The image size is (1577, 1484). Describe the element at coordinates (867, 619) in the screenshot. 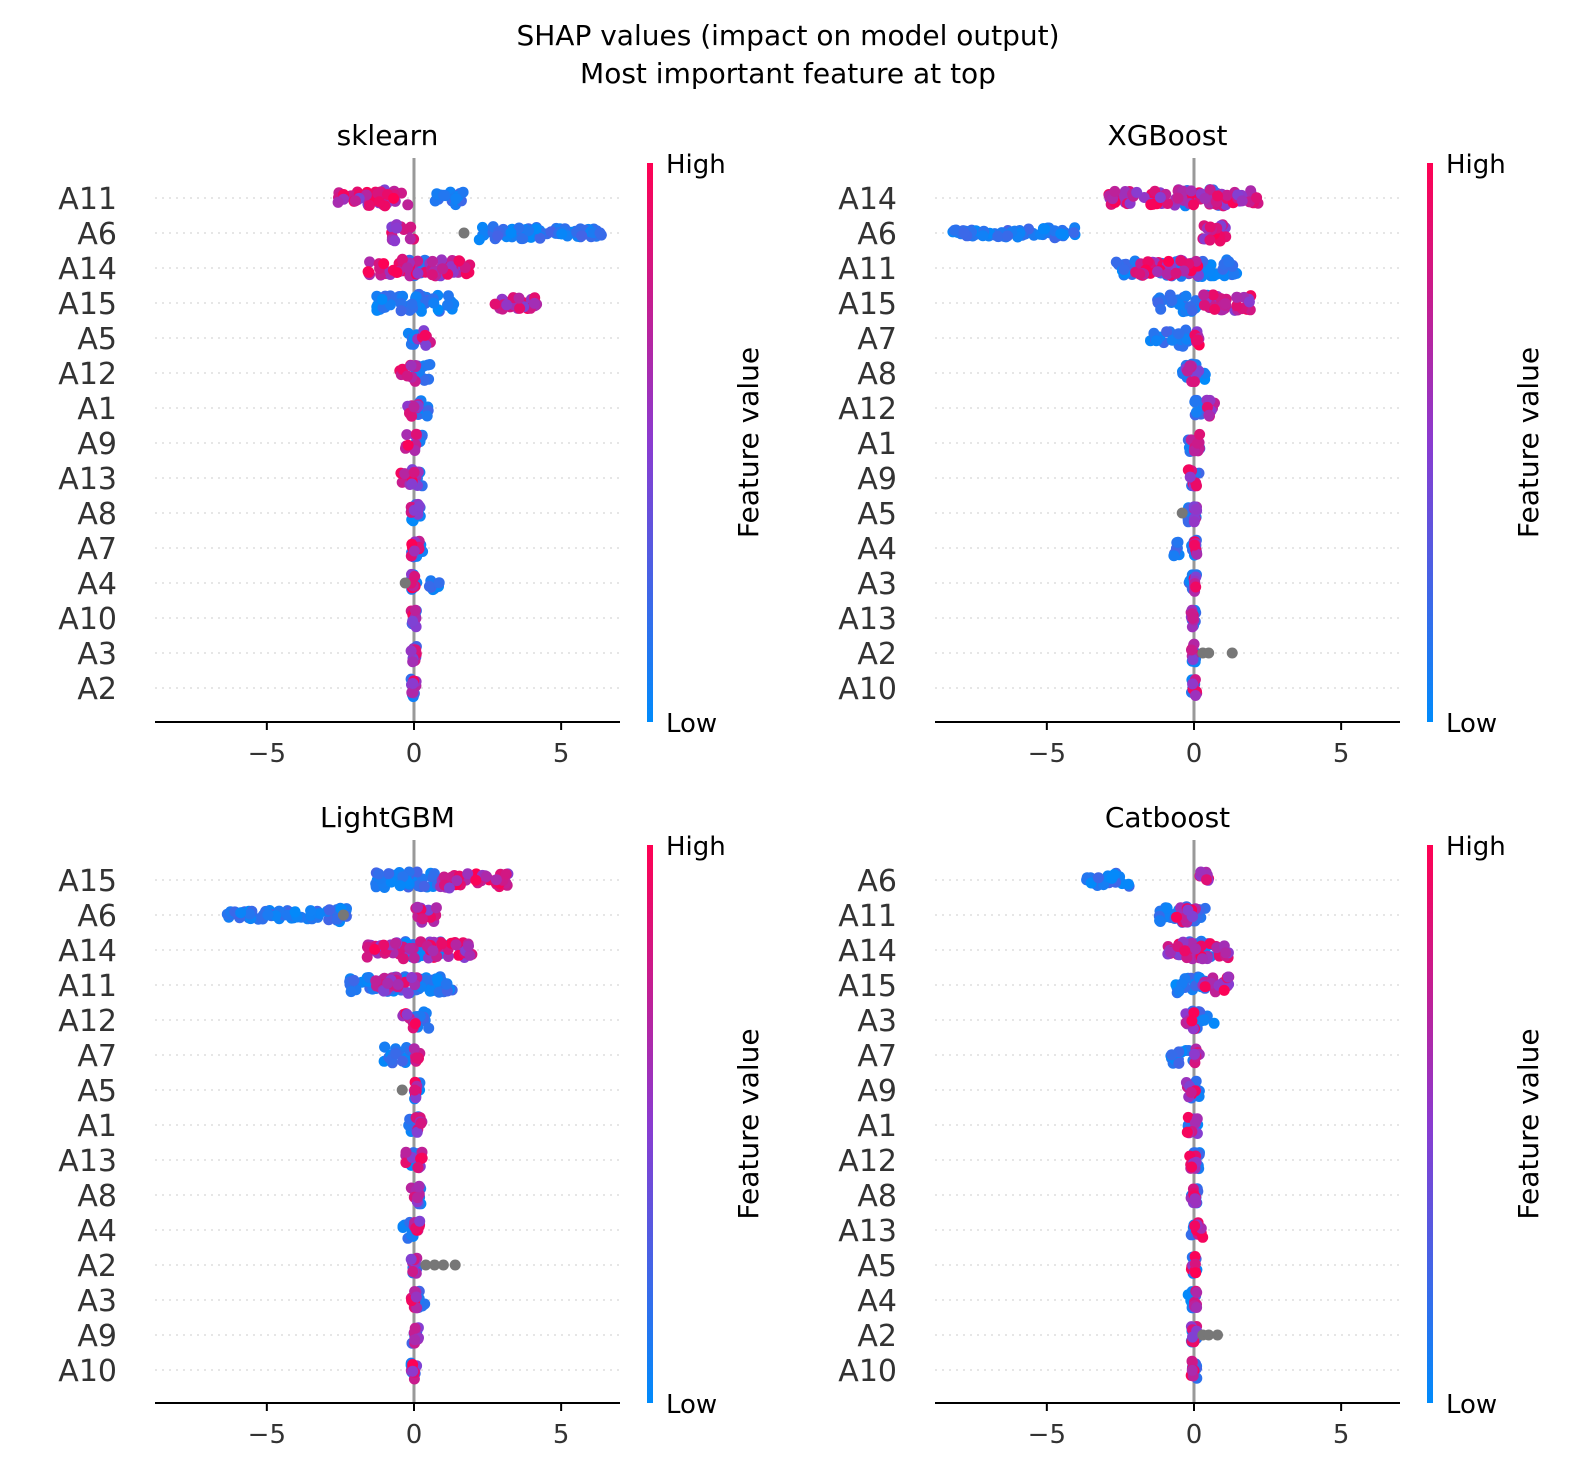

I see `feature-label: A13` at that location.